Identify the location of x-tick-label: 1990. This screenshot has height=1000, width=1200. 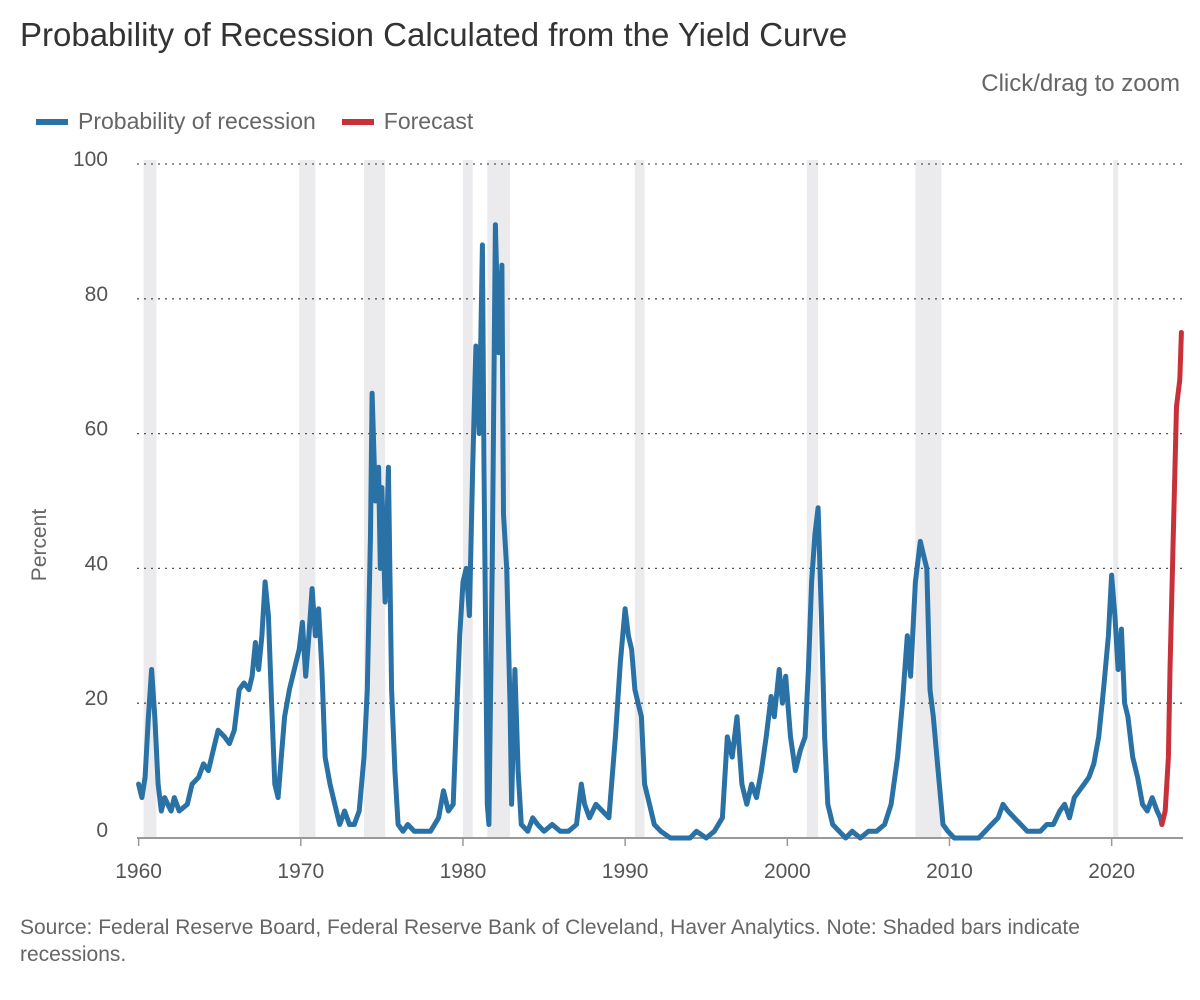
(625, 871).